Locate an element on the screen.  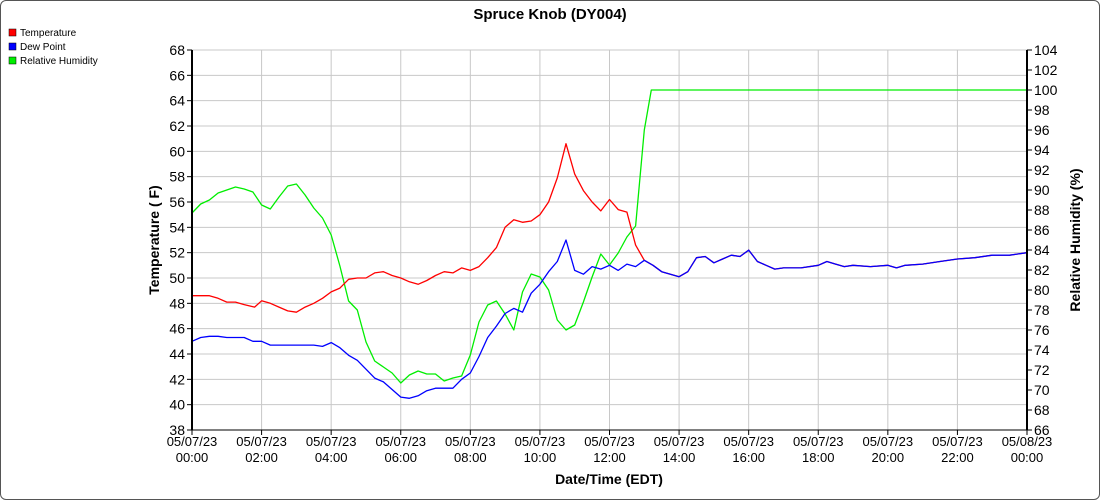
y2-tick-label: 74 is located at coordinates (1042, 350).